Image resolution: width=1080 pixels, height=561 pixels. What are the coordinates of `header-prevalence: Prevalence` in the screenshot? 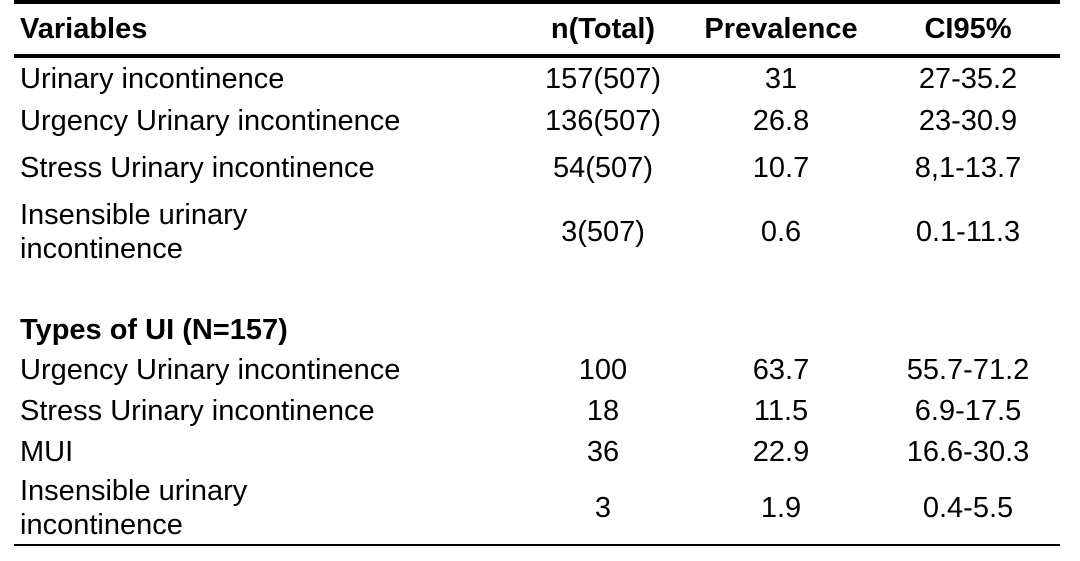 It's located at (781, 28).